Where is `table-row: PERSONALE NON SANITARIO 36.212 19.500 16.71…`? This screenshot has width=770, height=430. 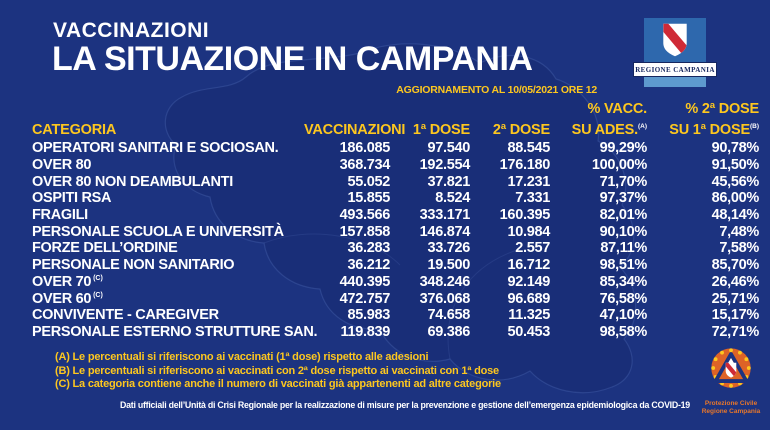
table-row: PERSONALE NON SANITARIO 36.212 19.500 16.71… is located at coordinates (395, 265).